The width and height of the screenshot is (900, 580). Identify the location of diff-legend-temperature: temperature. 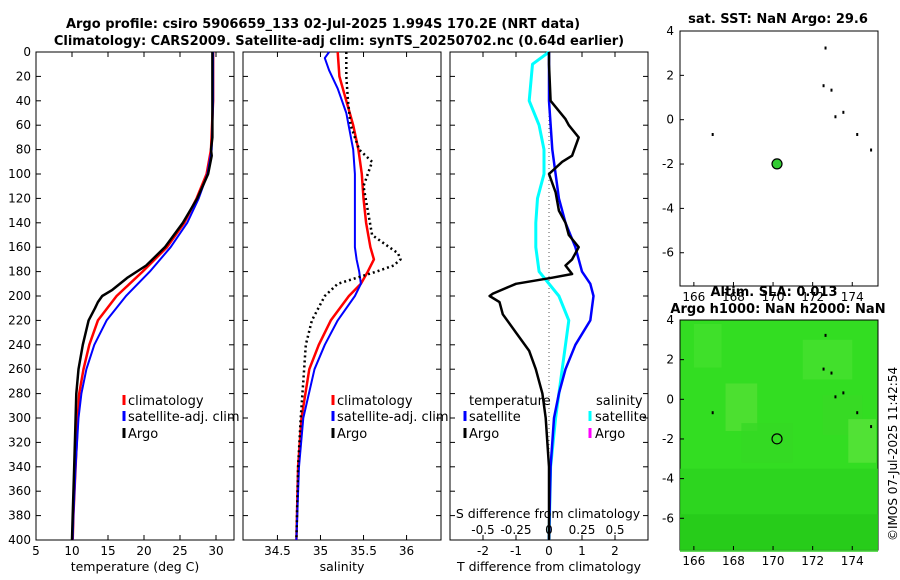
(510, 401).